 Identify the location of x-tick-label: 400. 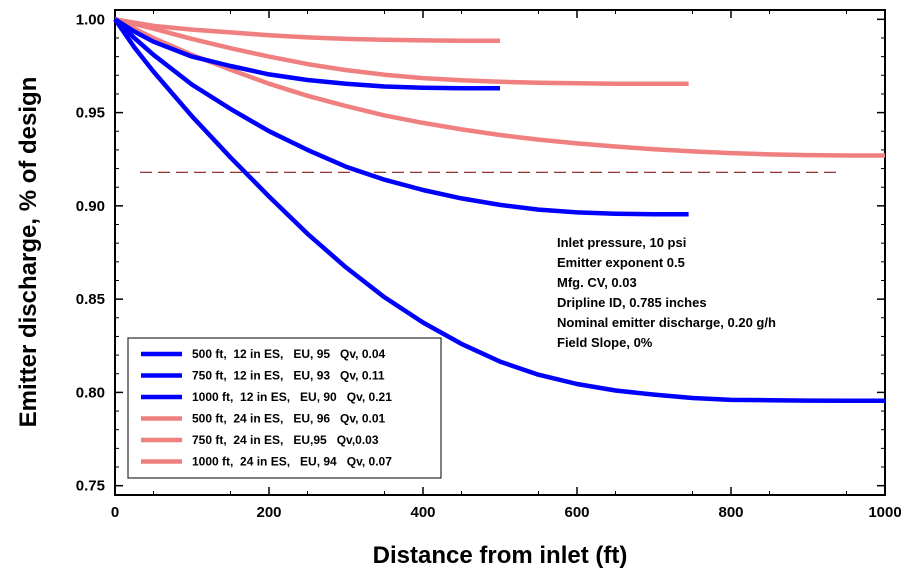
(422, 512).